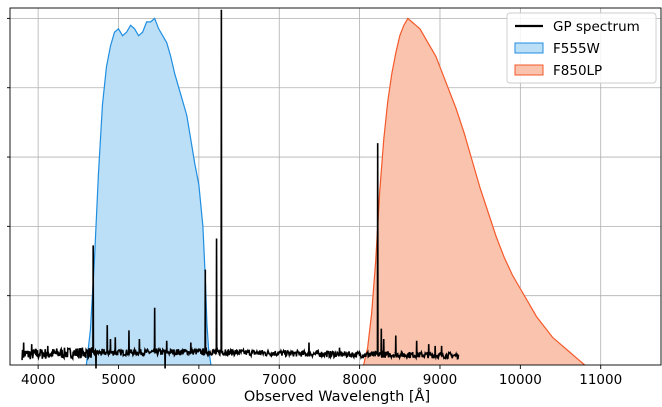  What do you see at coordinates (520, 380) in the screenshot?
I see `x-tick-label: 10000` at bounding box center [520, 380].